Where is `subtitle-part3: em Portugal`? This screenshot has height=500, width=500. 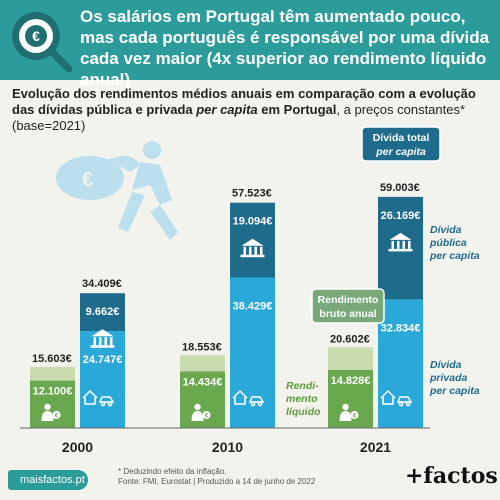
subtitle-part3: em Portugal is located at coordinates (297, 109).